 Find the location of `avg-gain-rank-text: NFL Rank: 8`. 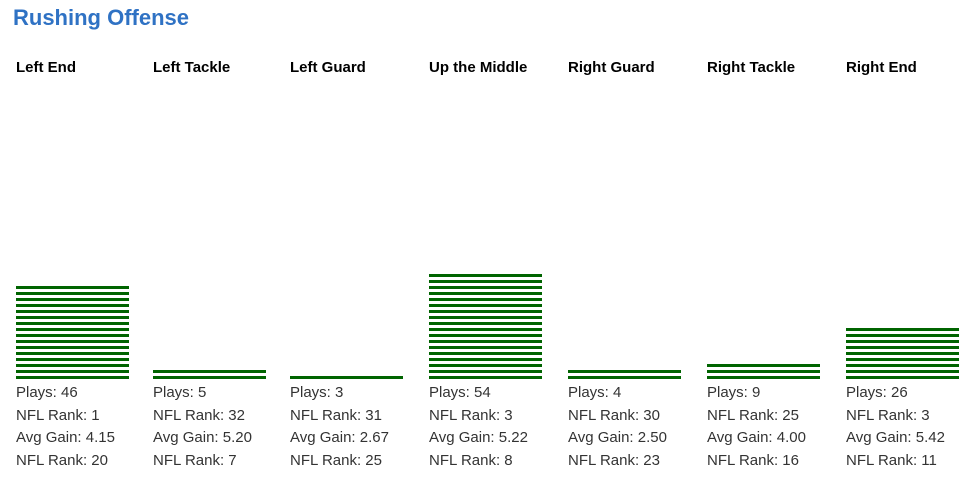

avg-gain-rank-text: NFL Rank: 8 is located at coordinates (471, 461).